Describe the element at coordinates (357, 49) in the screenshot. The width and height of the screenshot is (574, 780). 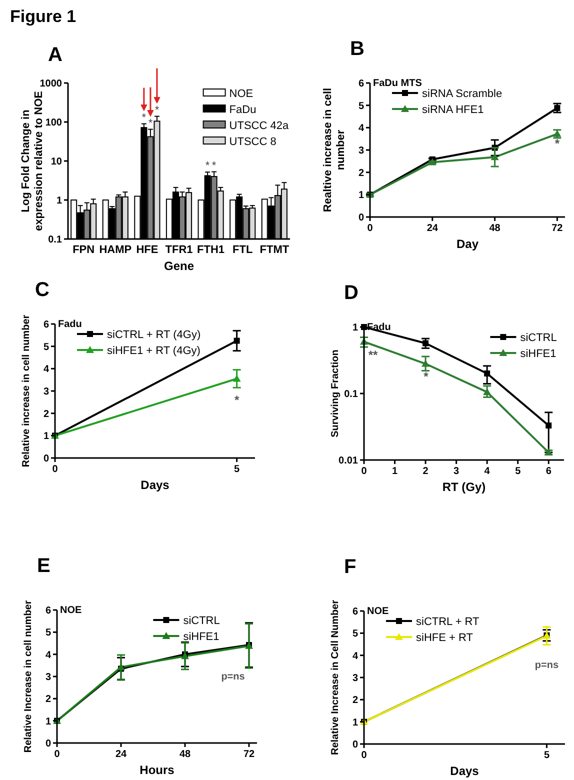
I see `chart-title: B` at that location.